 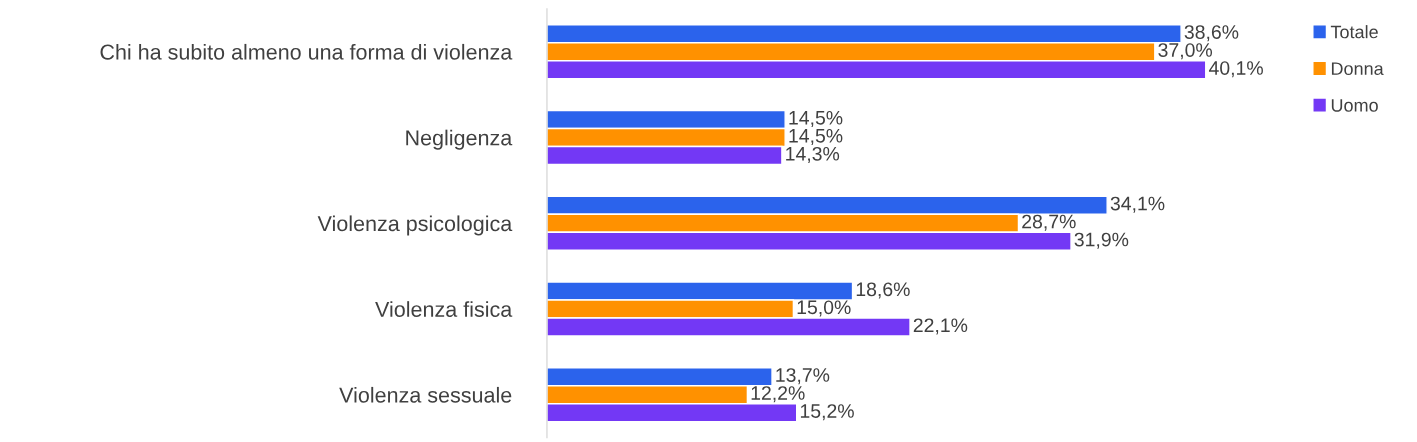 I want to click on y-tick-label: Violenza psicologica, so click(x=415, y=225).